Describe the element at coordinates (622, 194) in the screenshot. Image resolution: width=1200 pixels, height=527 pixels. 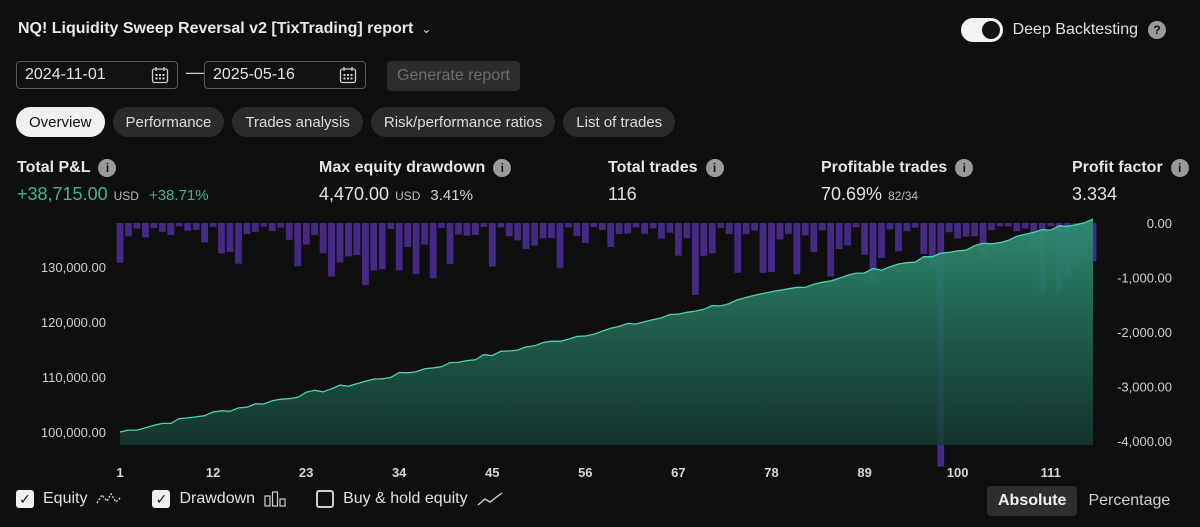
I see `total-trades-value: 116` at that location.